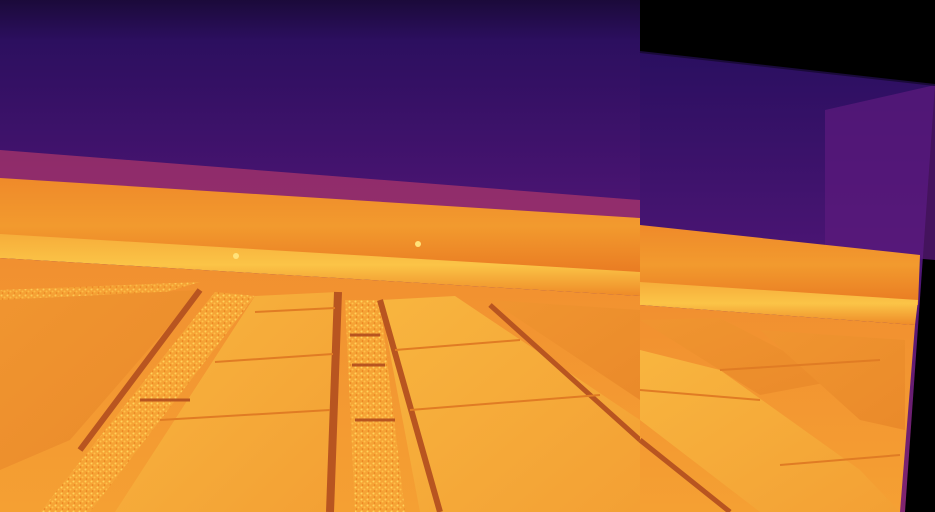 This screenshot has height=512, width=935. I want to click on frame-edge, so click(787, 68).